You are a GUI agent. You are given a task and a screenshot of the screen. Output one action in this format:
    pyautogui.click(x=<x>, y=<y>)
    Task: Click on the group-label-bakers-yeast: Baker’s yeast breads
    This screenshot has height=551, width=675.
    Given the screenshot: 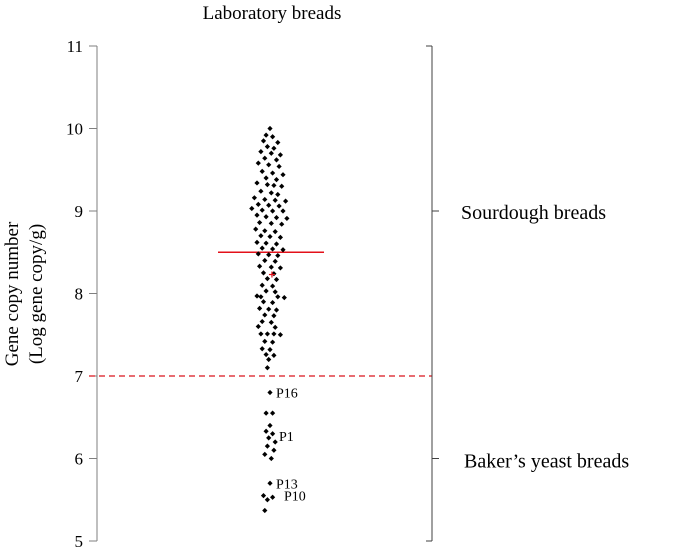 What is the action you would take?
    pyautogui.click(x=546, y=462)
    